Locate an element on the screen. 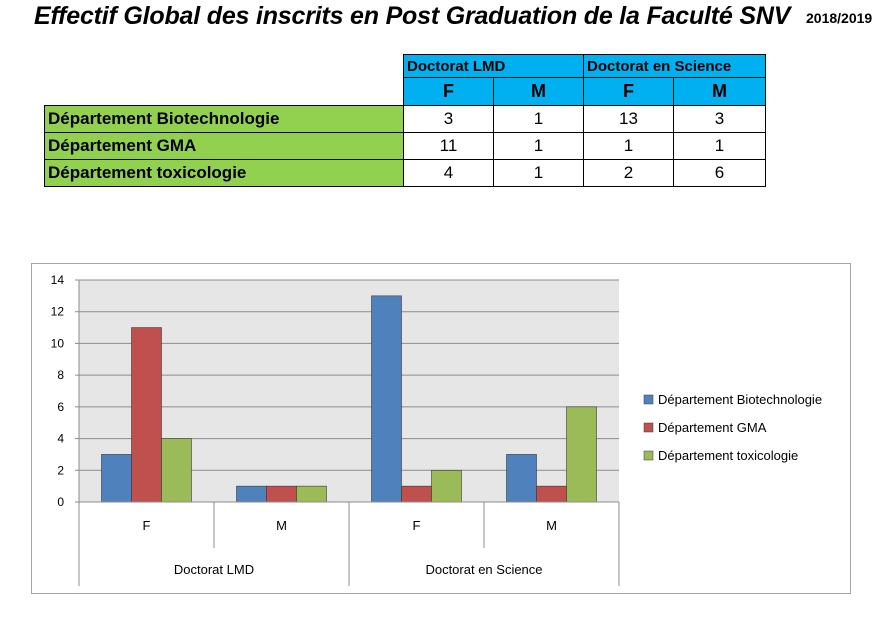 This screenshot has width=892, height=628. table-cell: 13 is located at coordinates (628, 119).